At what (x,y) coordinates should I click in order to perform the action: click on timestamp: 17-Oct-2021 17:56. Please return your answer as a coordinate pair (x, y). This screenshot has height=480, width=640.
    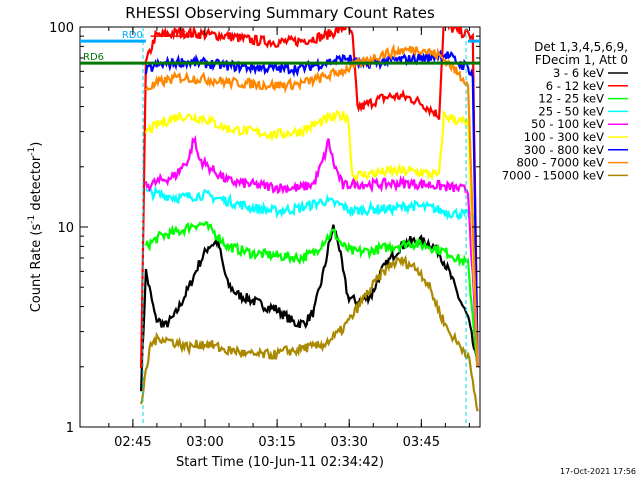
    Looking at the image, I should click on (598, 471).